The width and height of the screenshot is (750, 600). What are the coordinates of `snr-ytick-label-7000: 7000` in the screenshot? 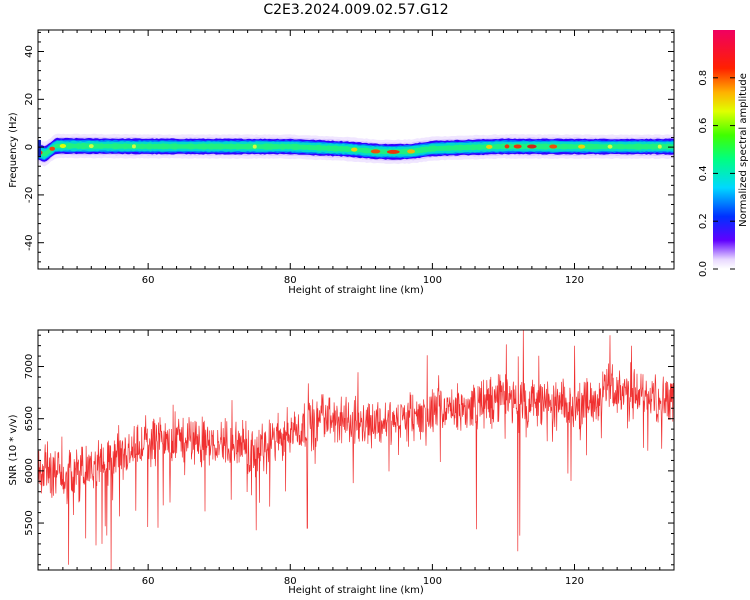 It's located at (29, 366).